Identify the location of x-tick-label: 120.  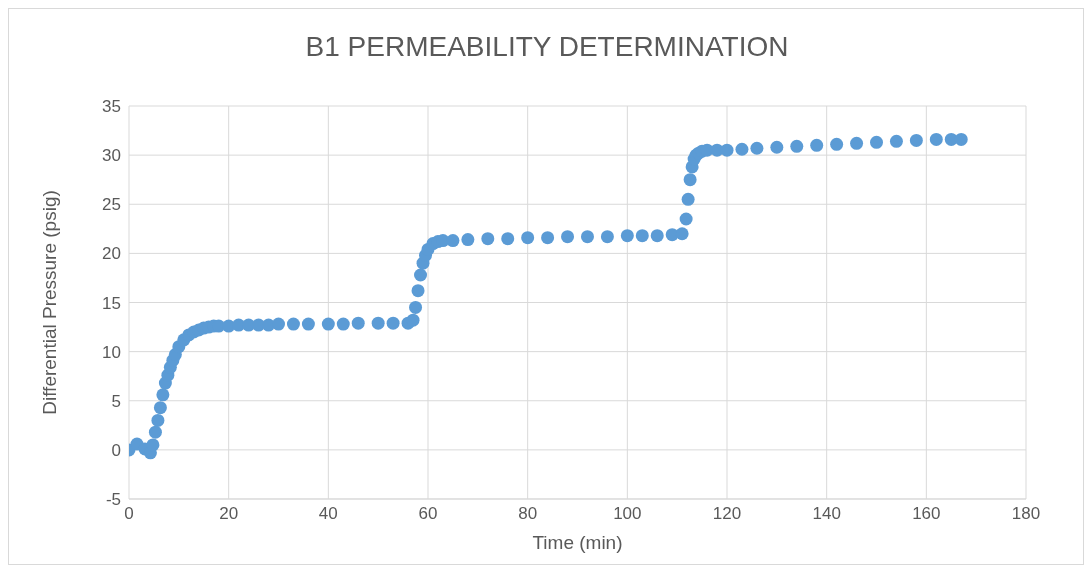
(727, 514).